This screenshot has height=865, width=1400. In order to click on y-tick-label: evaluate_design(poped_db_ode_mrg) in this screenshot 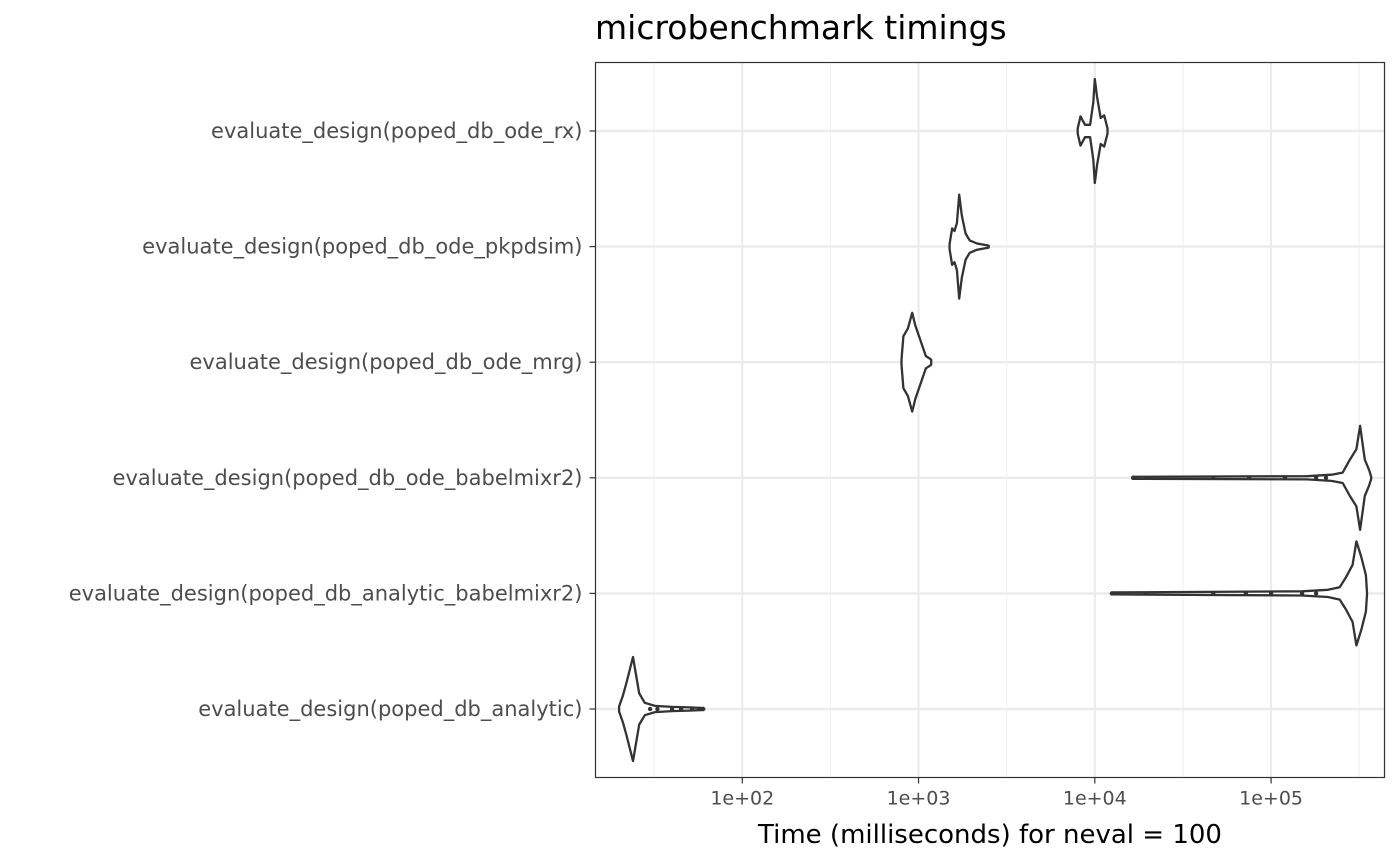, I will do `click(385, 362)`.